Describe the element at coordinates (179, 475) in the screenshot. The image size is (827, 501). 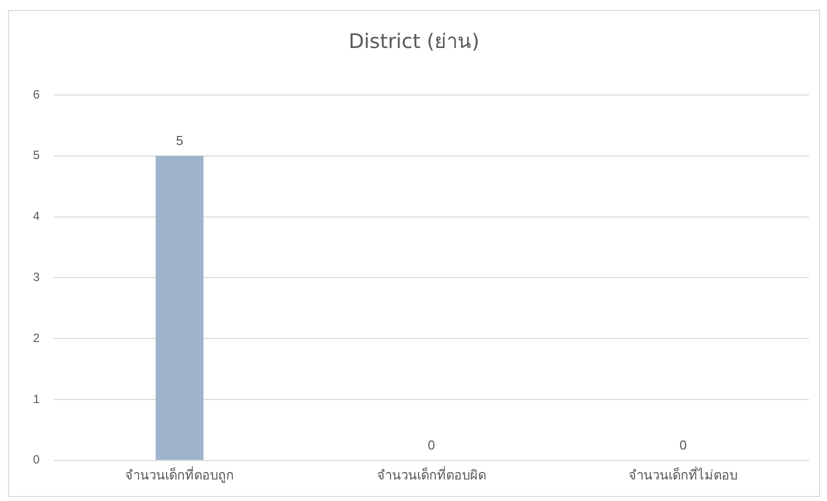
I see `x-tick-label: จำนวนเด็กที่ตอบถูก` at that location.